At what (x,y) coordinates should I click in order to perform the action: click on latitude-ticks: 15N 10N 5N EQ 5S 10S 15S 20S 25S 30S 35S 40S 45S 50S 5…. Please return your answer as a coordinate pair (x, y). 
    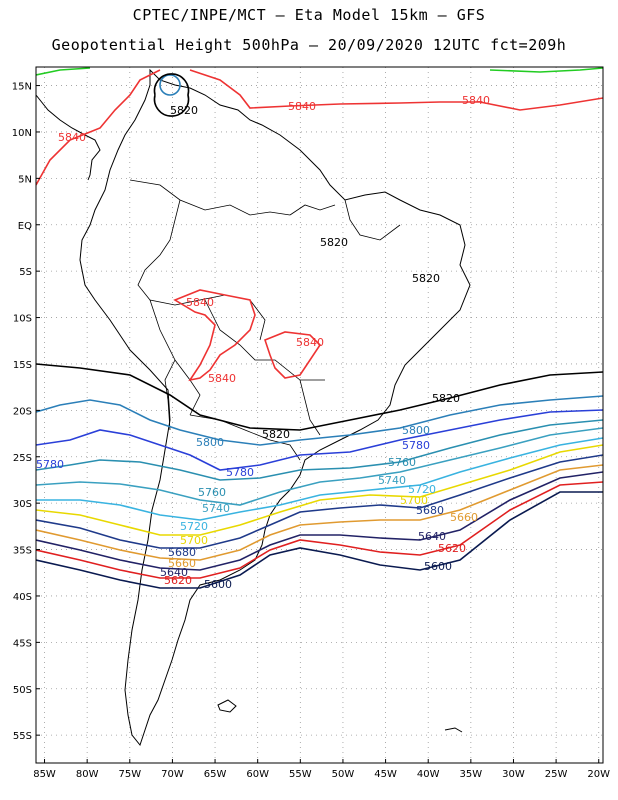
    Looking at the image, I should click on (26, 412).